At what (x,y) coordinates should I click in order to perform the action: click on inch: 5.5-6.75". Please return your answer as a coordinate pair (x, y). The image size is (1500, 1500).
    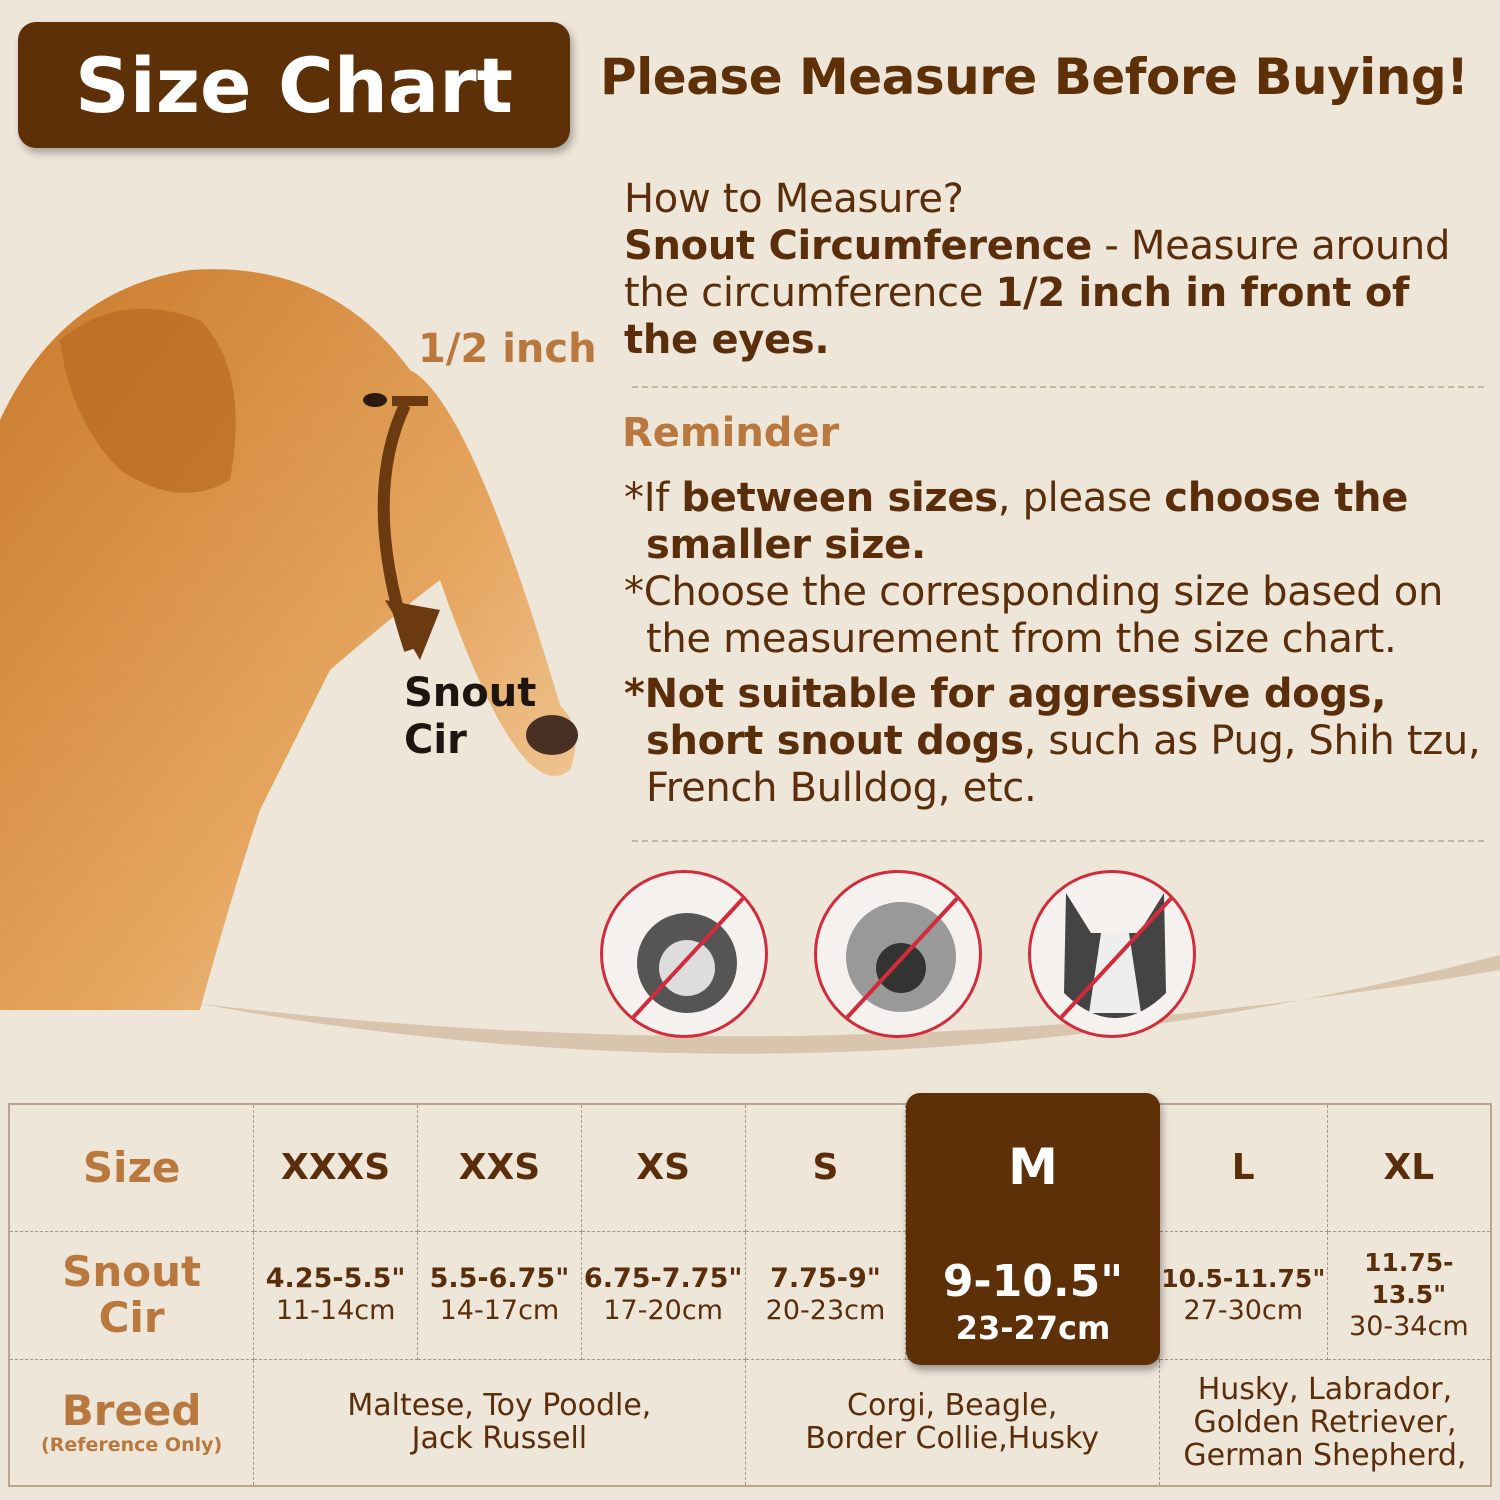
    Looking at the image, I should click on (499, 1278).